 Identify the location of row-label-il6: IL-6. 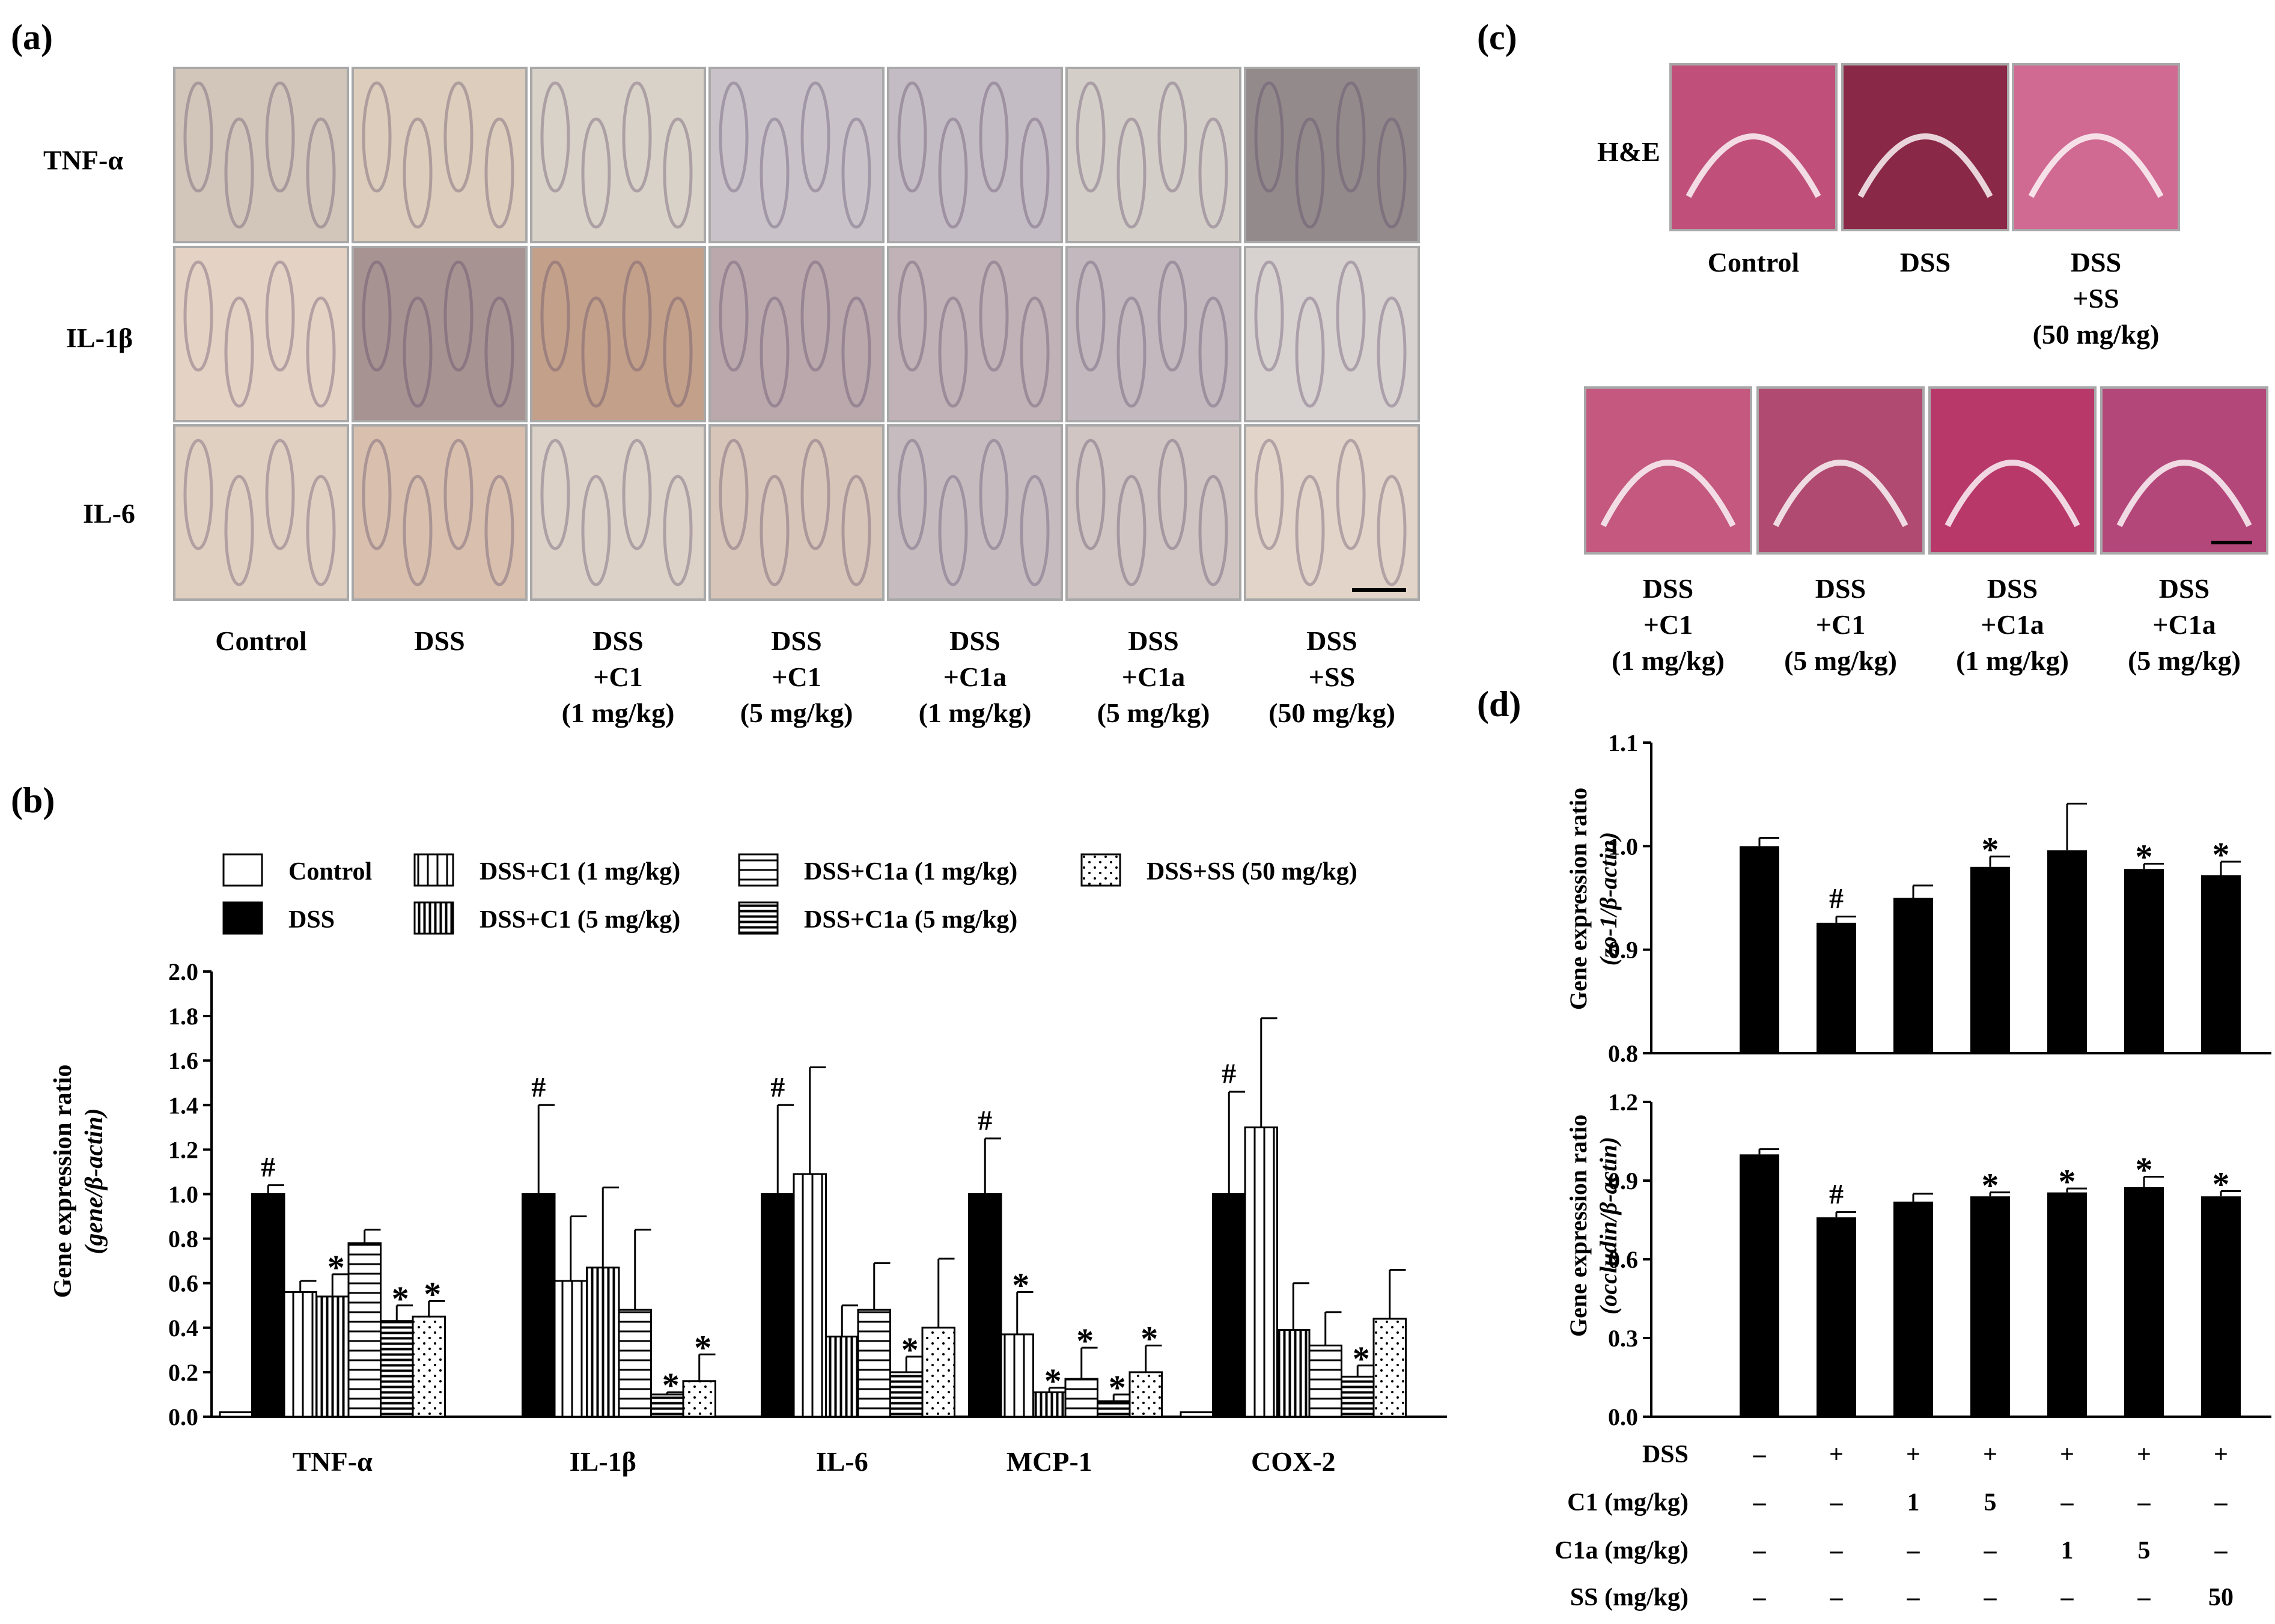
(109, 513).